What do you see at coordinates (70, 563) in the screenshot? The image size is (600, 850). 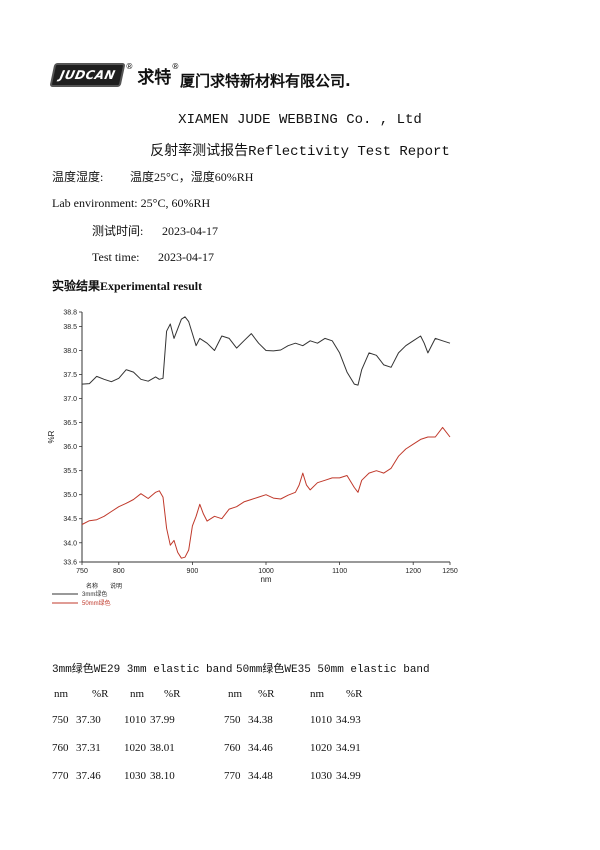 I see `y-tick-label: 33.6` at bounding box center [70, 563].